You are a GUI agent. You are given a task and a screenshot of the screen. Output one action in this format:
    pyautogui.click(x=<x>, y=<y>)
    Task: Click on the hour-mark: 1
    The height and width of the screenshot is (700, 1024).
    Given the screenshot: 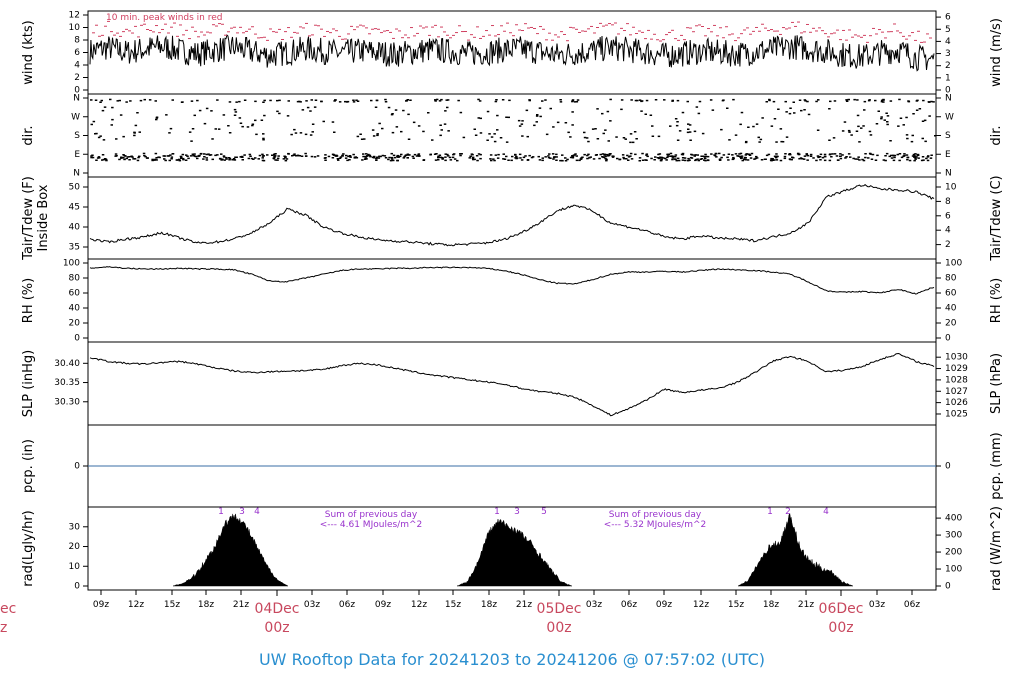 What is the action you would take?
    pyautogui.click(x=770, y=512)
    